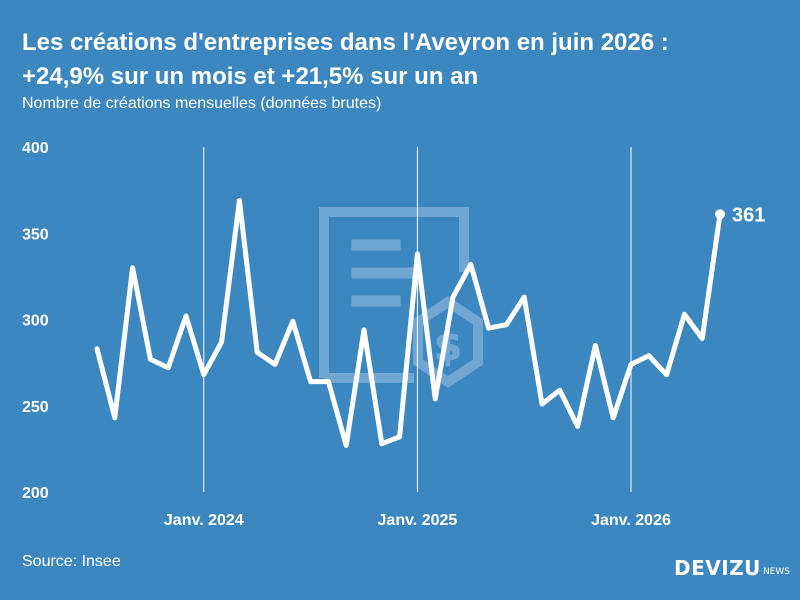 Image resolution: width=800 pixels, height=600 pixels. I want to click on y-tick-label: 400, so click(35, 148).